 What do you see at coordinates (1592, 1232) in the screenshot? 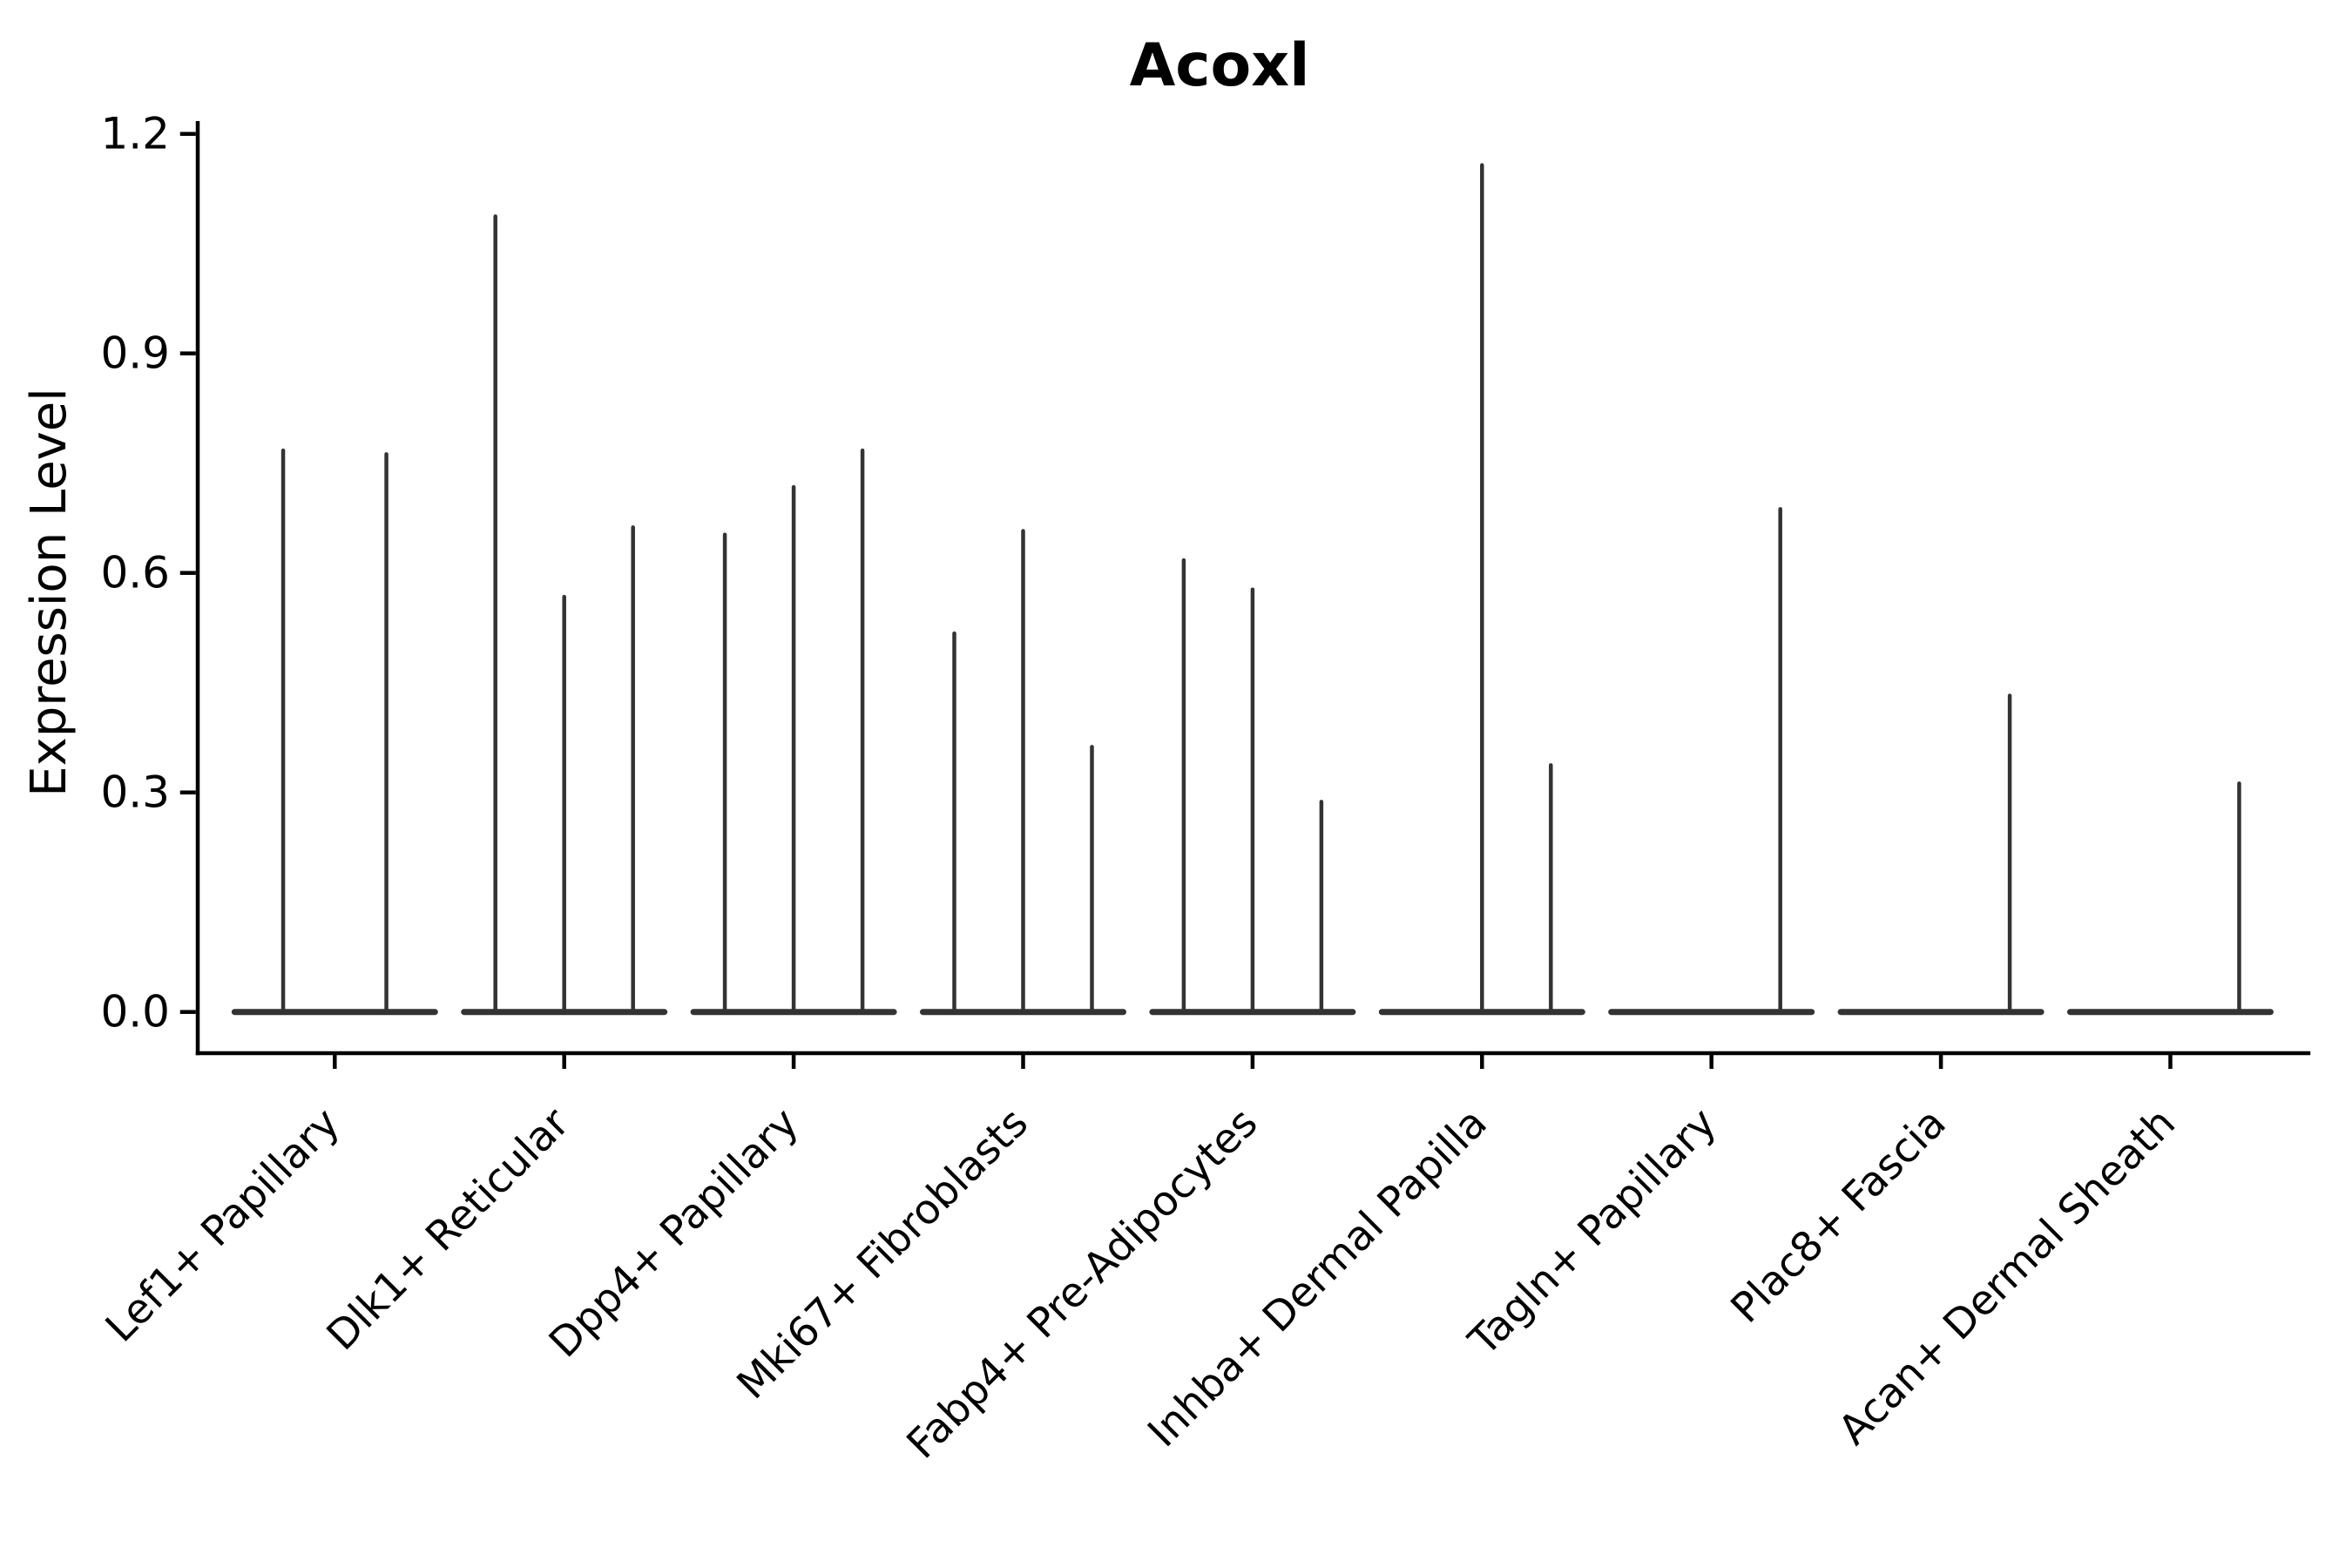
I see `x-category-label: Tagln+ Papillary` at bounding box center [1592, 1232].